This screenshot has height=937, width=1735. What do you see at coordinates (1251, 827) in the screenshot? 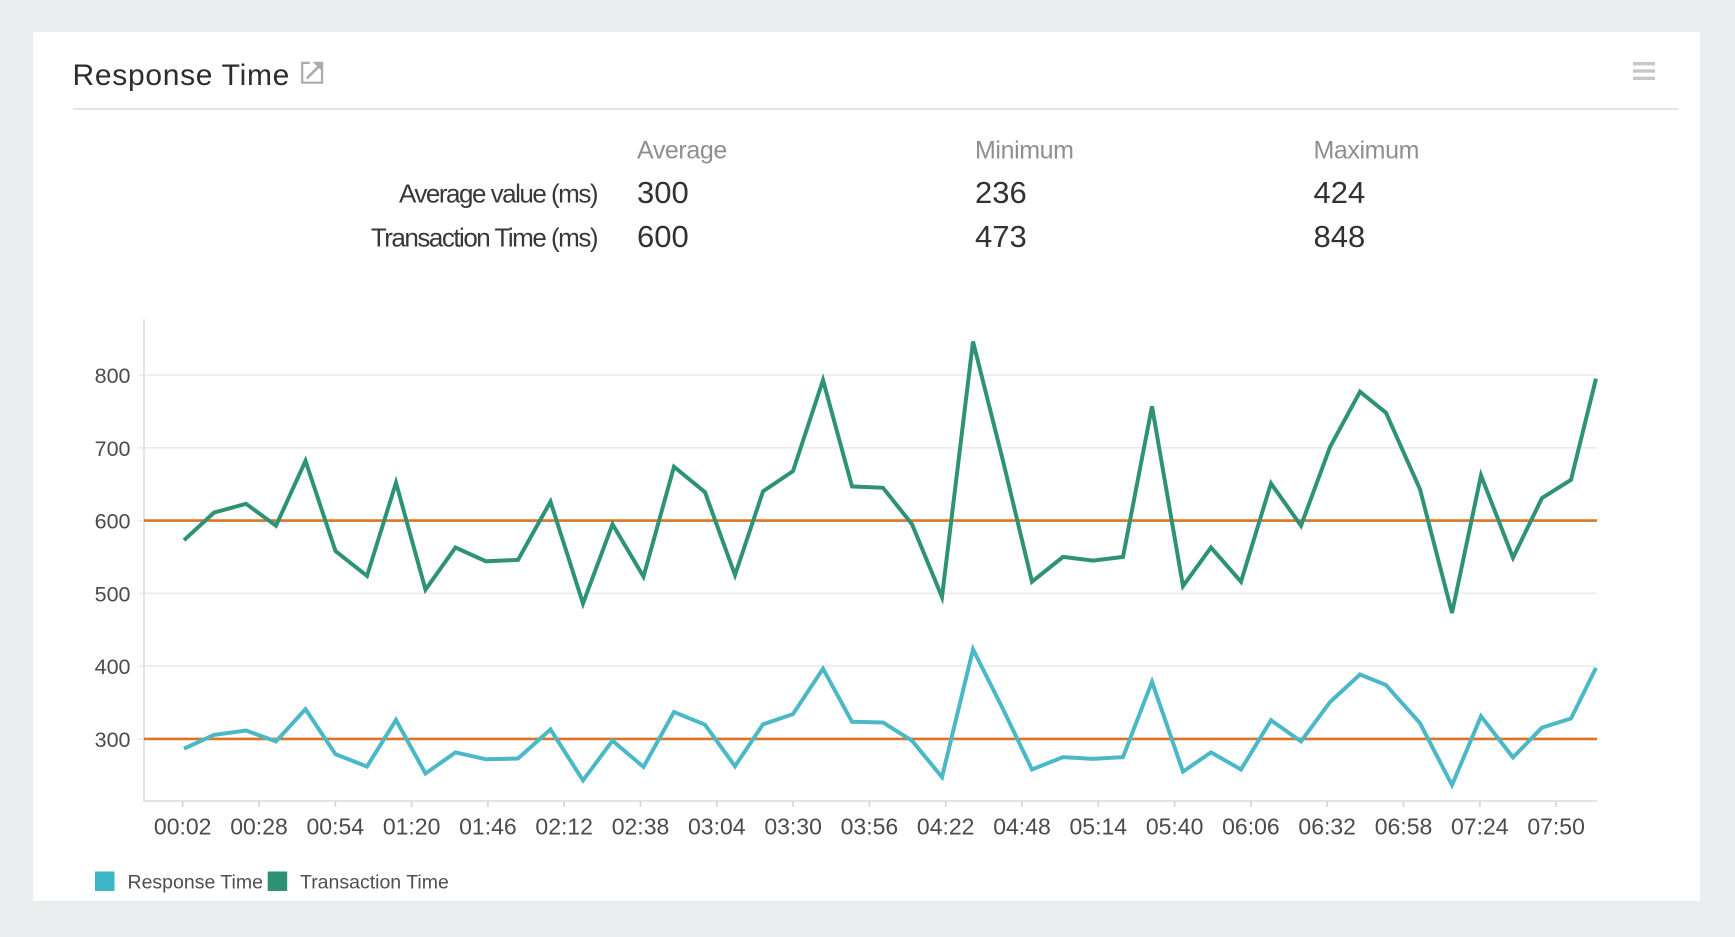
I see `svg-text: 06:06` at bounding box center [1251, 827].